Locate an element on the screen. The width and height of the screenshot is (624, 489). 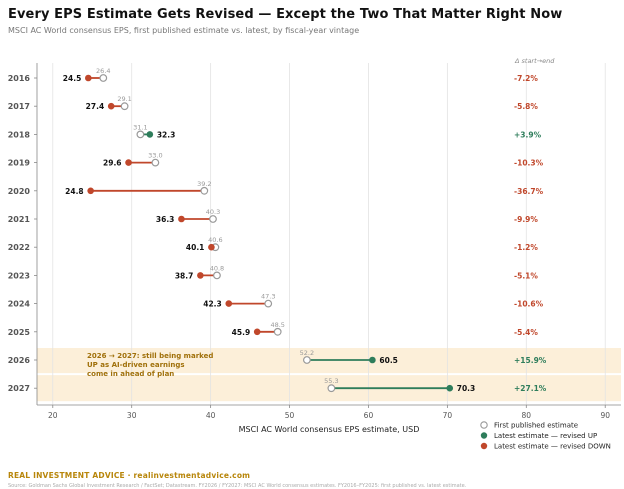
y-tick-label: 2020 is located at coordinates (19, 191).